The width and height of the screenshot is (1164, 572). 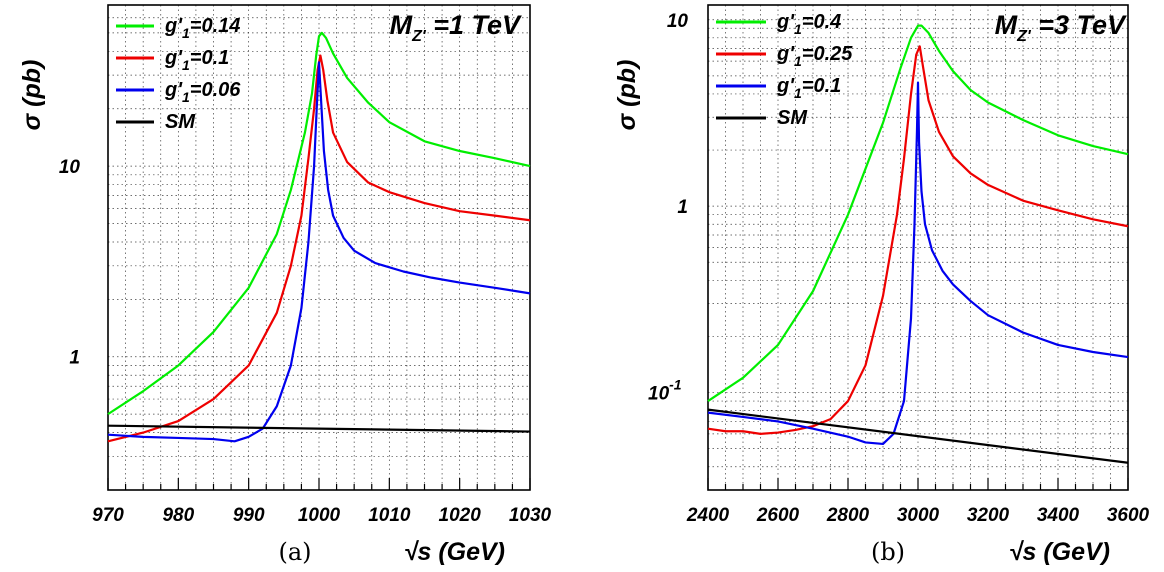 What do you see at coordinates (1079, 25) in the screenshot?
I see `mass-annotation-rest: =3 TeV` at bounding box center [1079, 25].